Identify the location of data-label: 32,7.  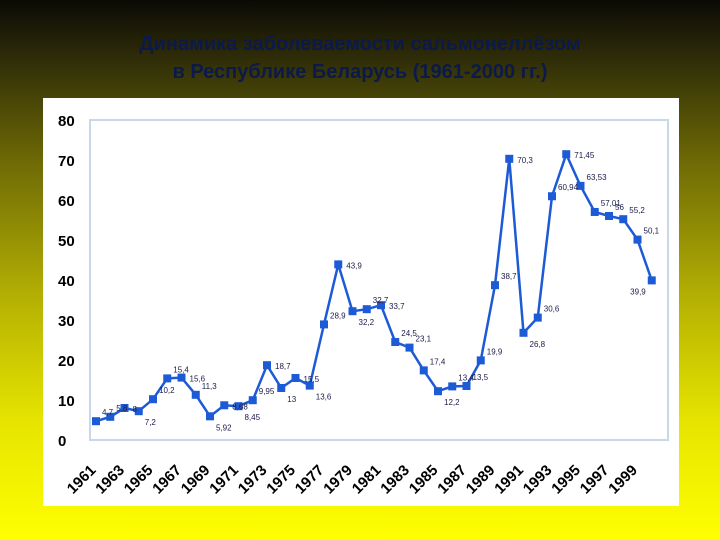
(381, 300).